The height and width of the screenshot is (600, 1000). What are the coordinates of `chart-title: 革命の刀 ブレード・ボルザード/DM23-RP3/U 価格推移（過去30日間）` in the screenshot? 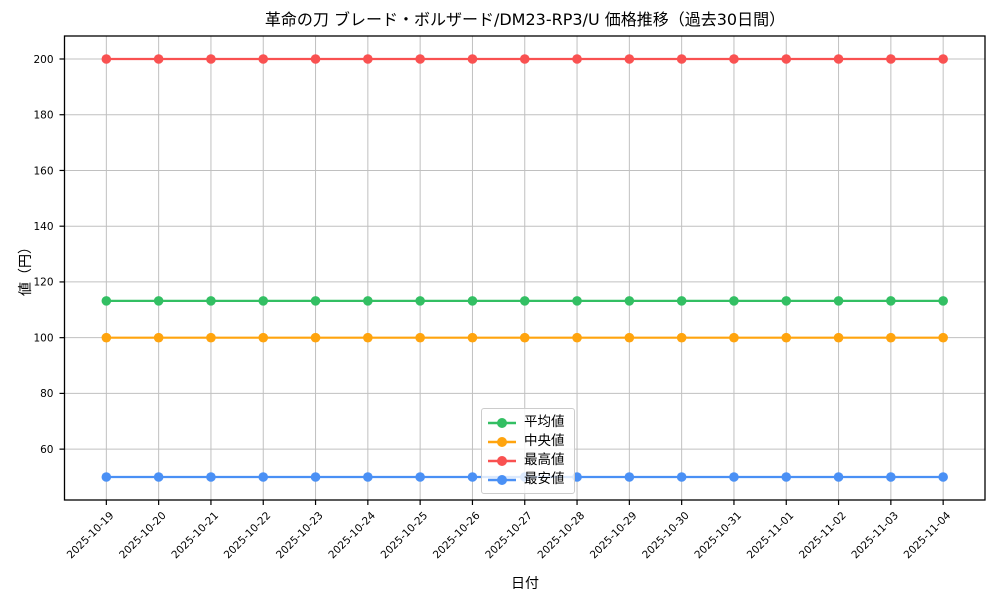 It's located at (525, 19).